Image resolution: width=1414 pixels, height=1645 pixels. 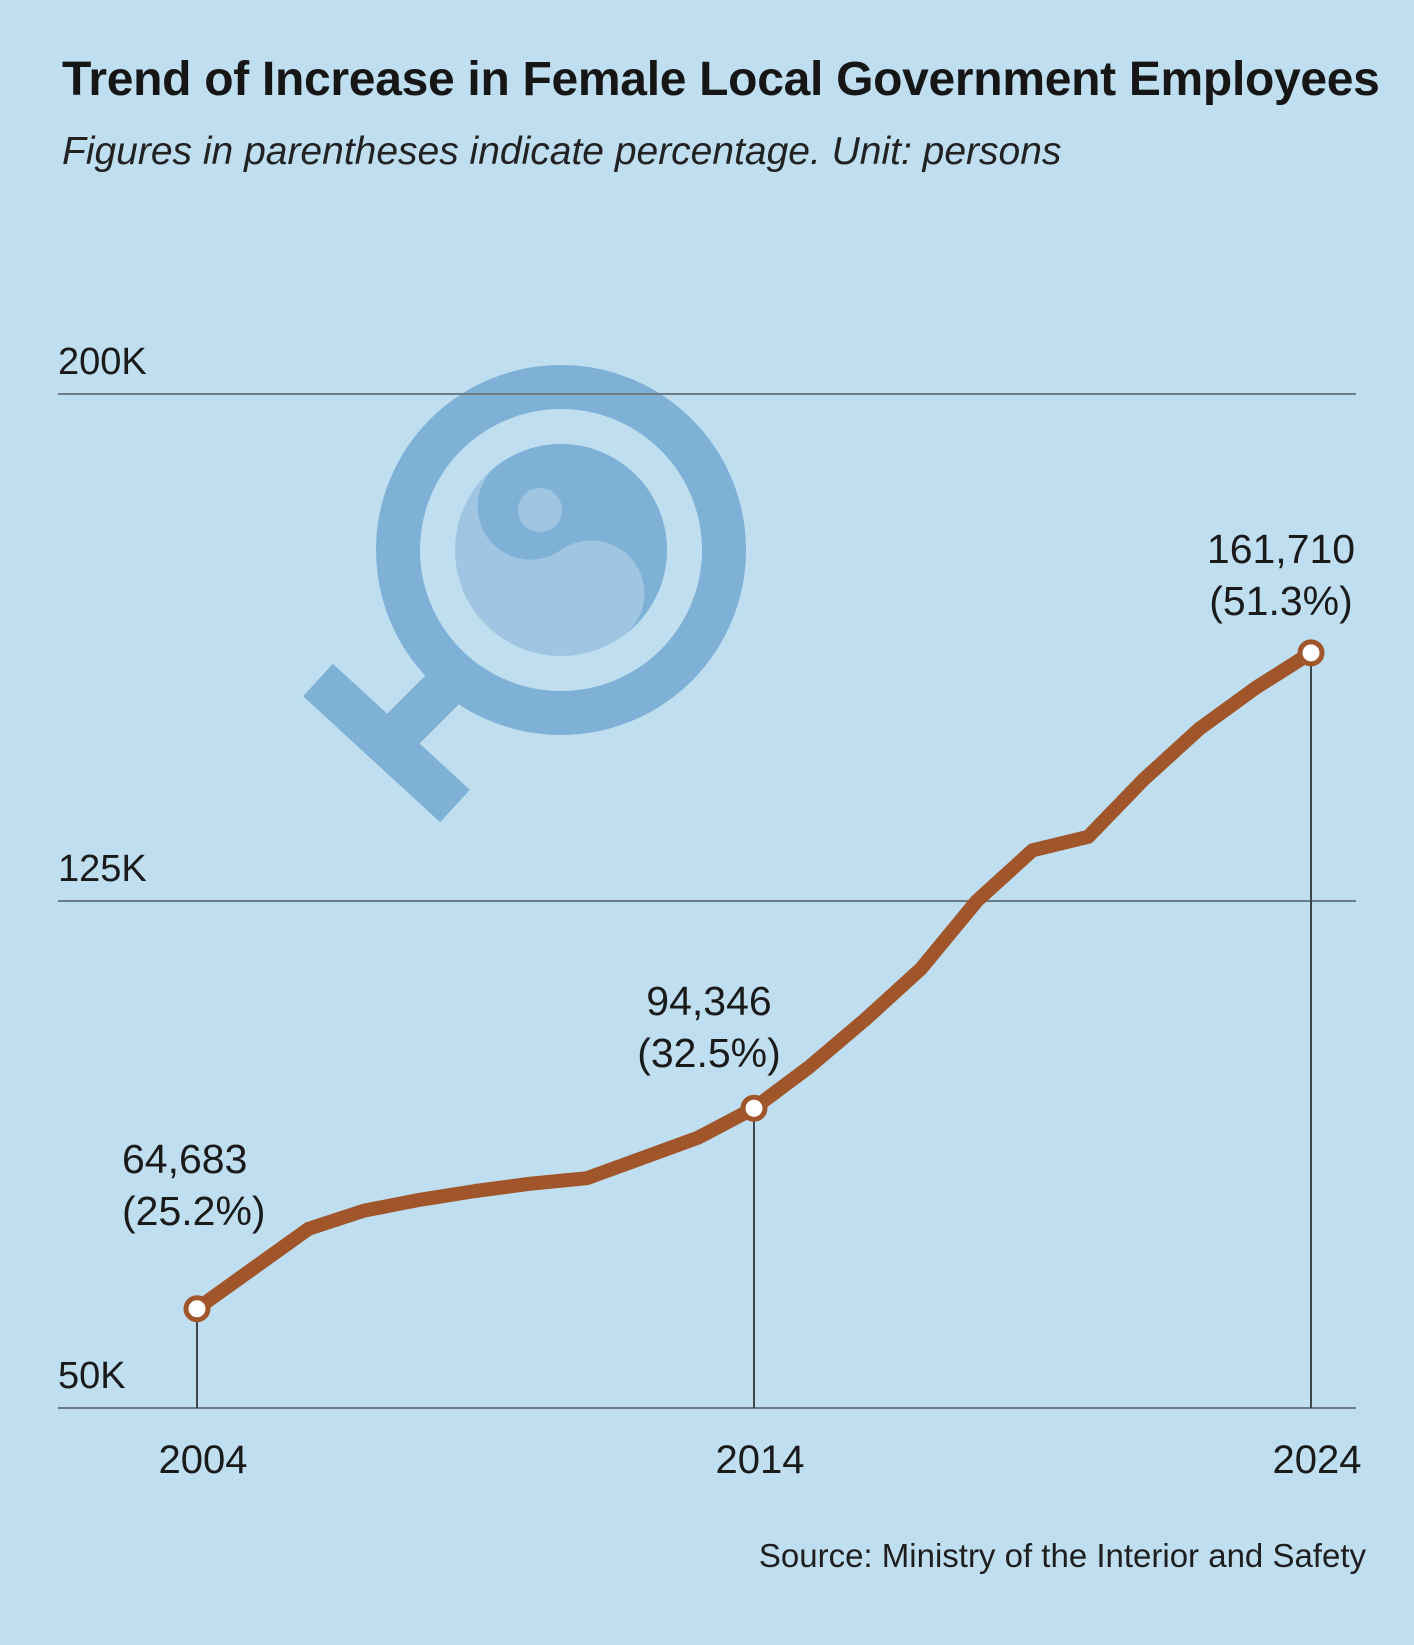 I want to click on data-label-value: 161,710, so click(x=1281, y=549).